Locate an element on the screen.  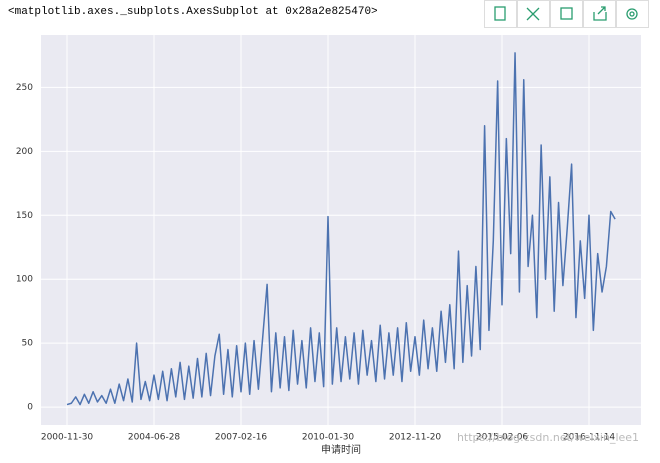
x-tick-label: 2016-11-14 is located at coordinates (589, 438).